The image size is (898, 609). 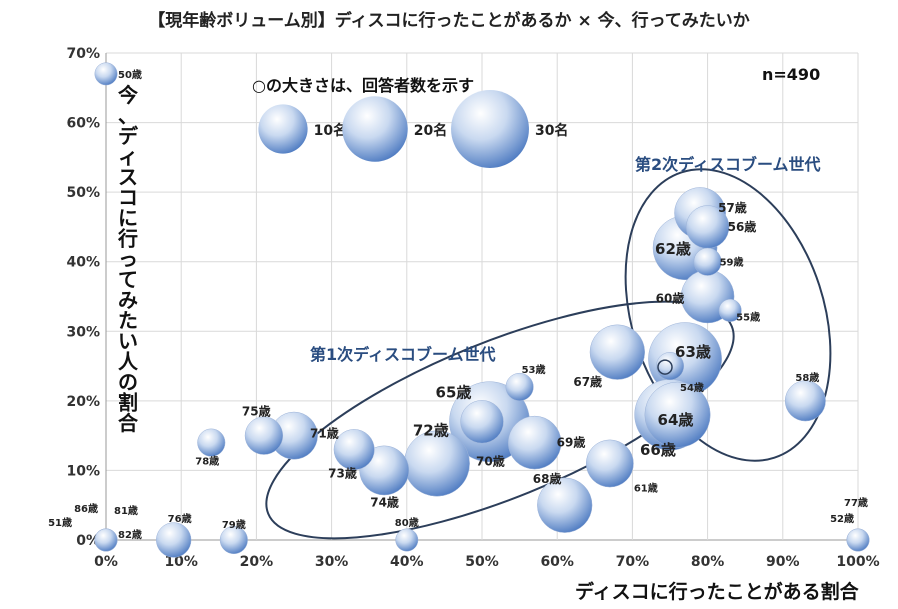 I want to click on bubble-label: 62歳, so click(x=673, y=249).